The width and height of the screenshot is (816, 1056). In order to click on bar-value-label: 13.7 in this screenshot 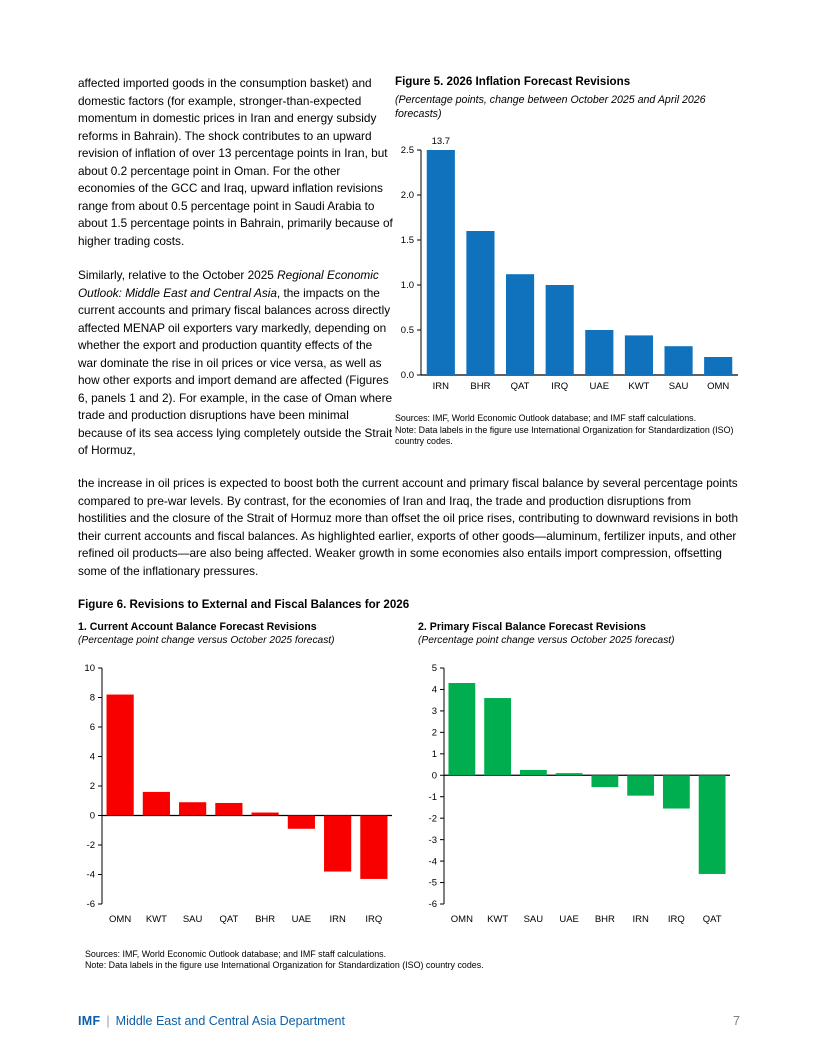, I will do `click(441, 141)`.